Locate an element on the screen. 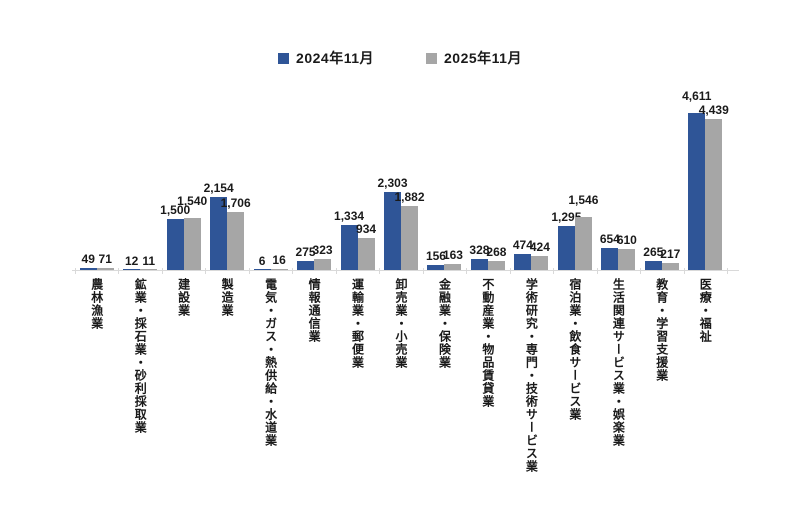  category-label: 金融業・保険業 is located at coordinates (444, 323).